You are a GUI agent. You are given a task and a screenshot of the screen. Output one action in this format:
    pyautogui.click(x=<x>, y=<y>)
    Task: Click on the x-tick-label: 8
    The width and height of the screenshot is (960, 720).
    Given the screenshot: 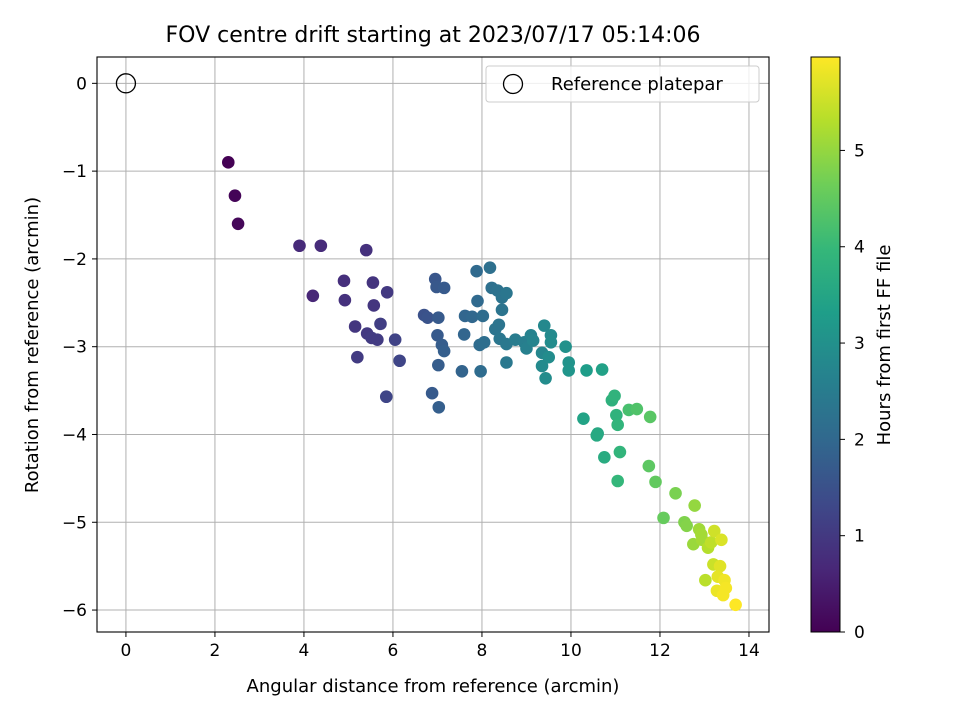 What is the action you would take?
    pyautogui.click(x=482, y=651)
    